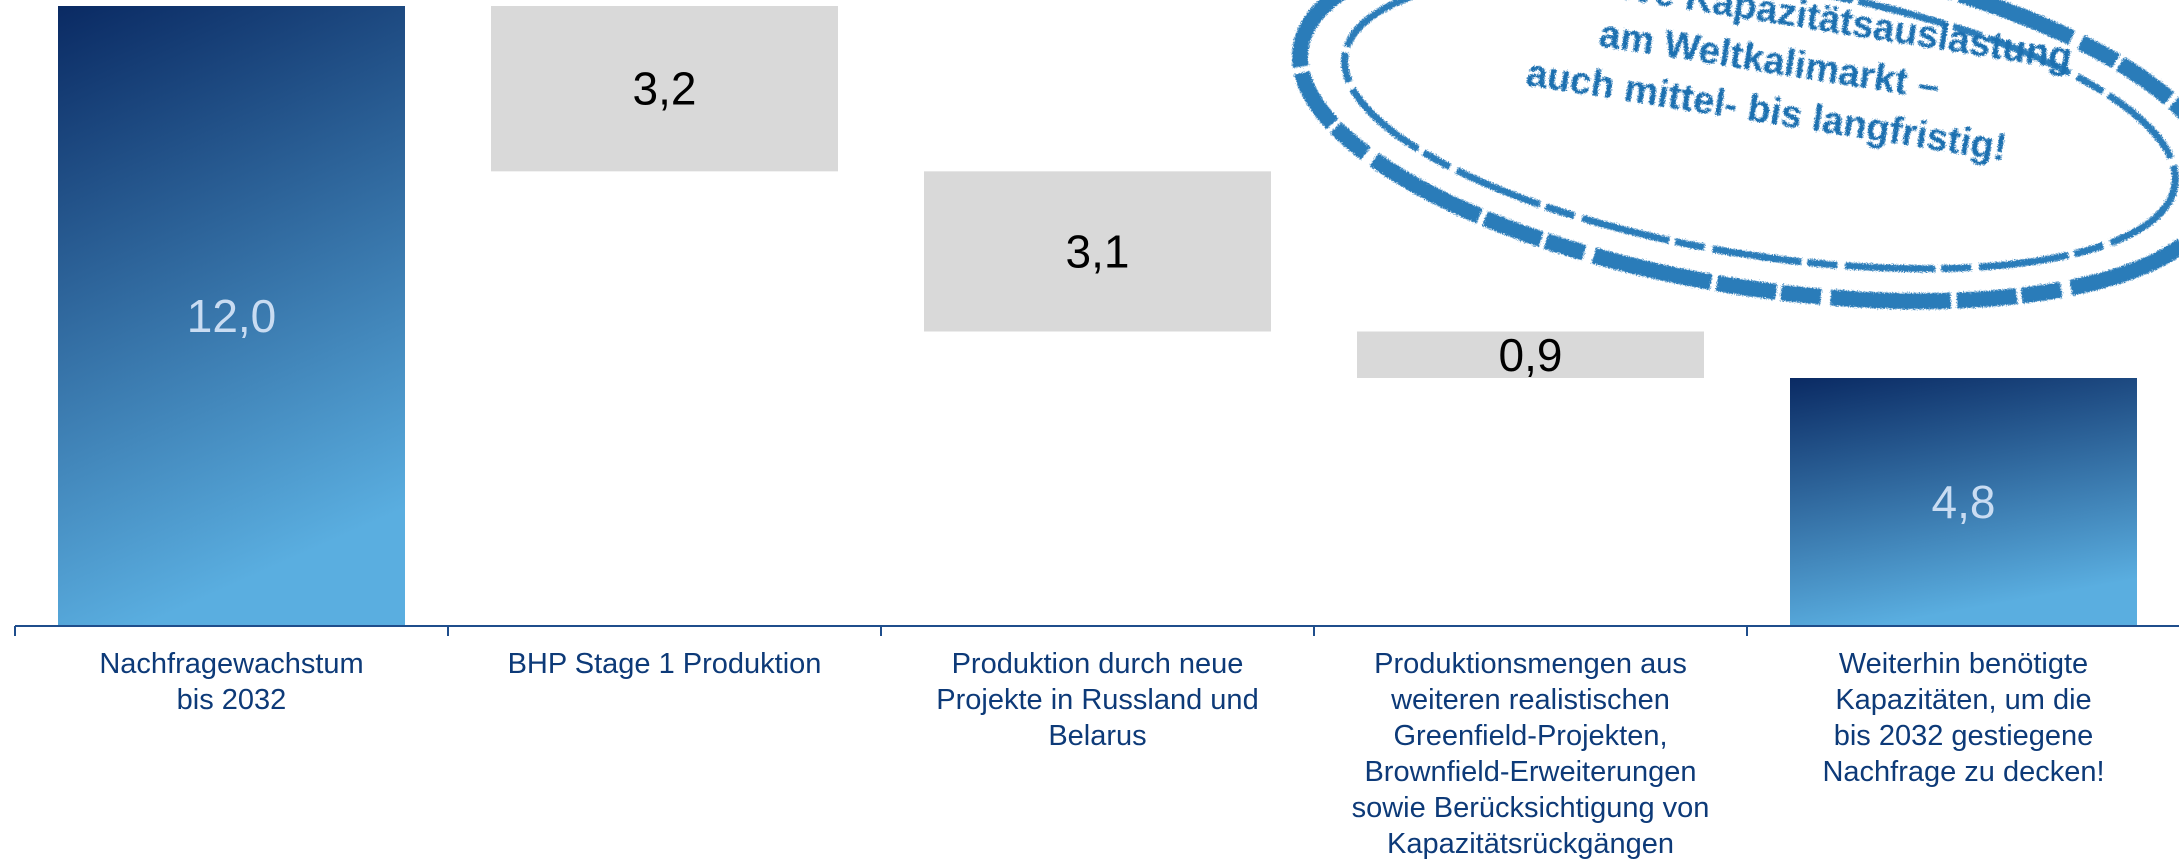 The height and width of the screenshot is (864, 2179). What do you see at coordinates (1963, 700) in the screenshot?
I see `category-label-line: Kapazitäten, um die` at bounding box center [1963, 700].